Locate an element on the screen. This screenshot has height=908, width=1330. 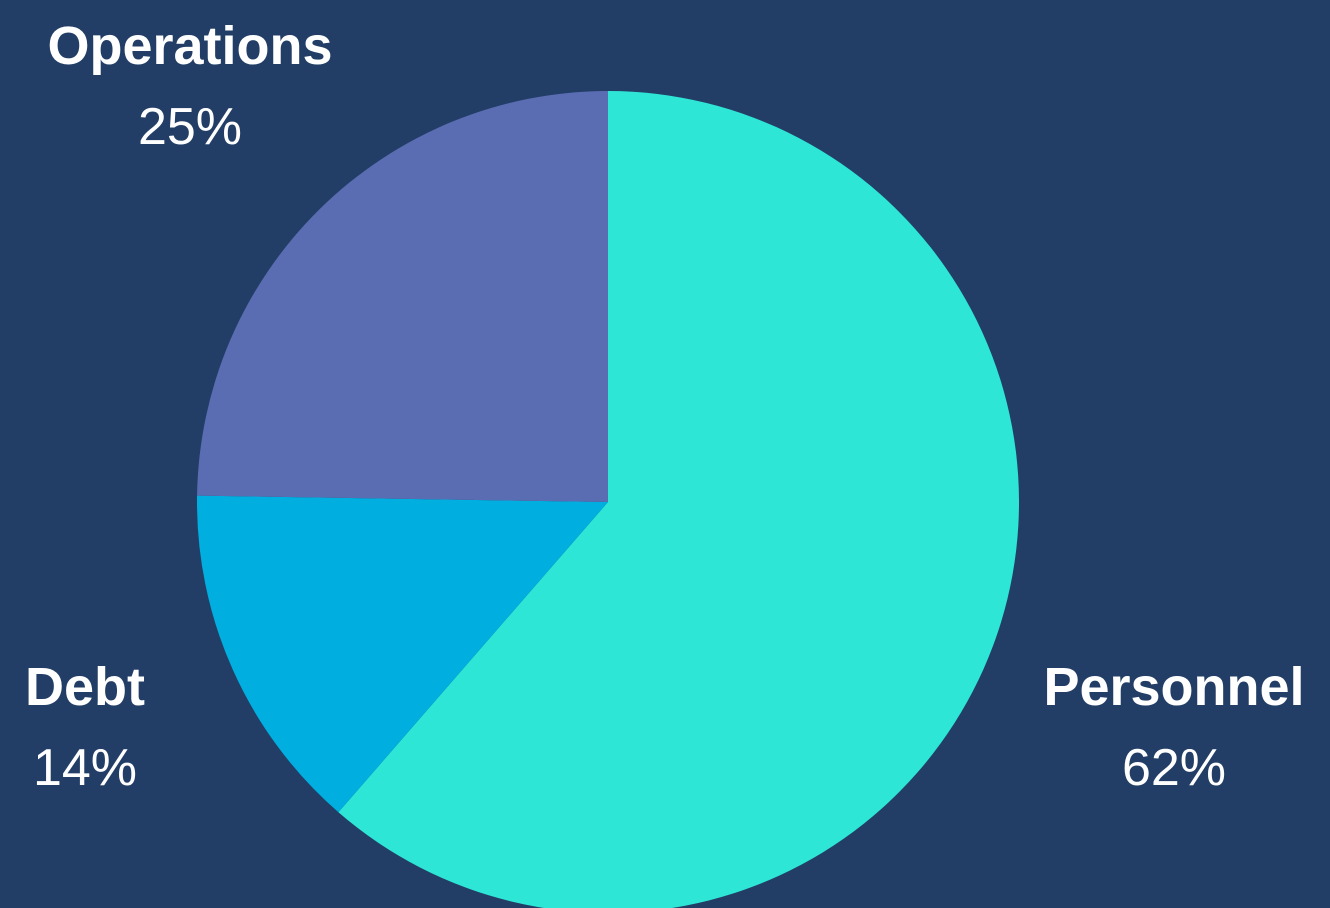
slice-name-operations: Operations is located at coordinates (190, 46).